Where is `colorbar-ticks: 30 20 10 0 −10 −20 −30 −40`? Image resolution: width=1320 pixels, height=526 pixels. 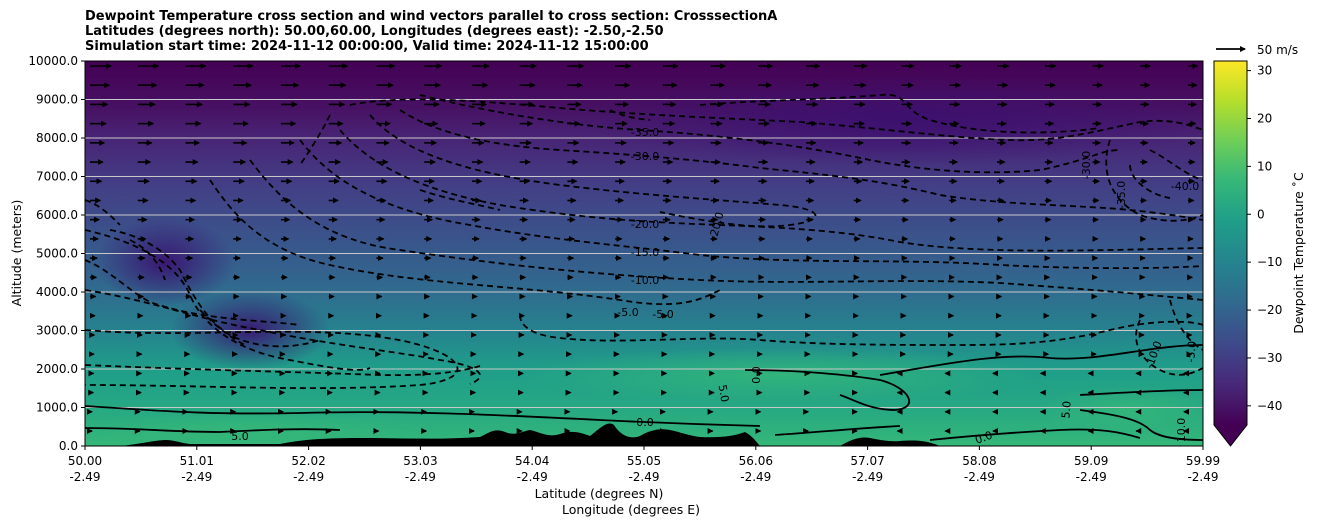 colorbar-ticks: 30 20 10 0 −10 −20 −30 −40 is located at coordinates (1264, 238).